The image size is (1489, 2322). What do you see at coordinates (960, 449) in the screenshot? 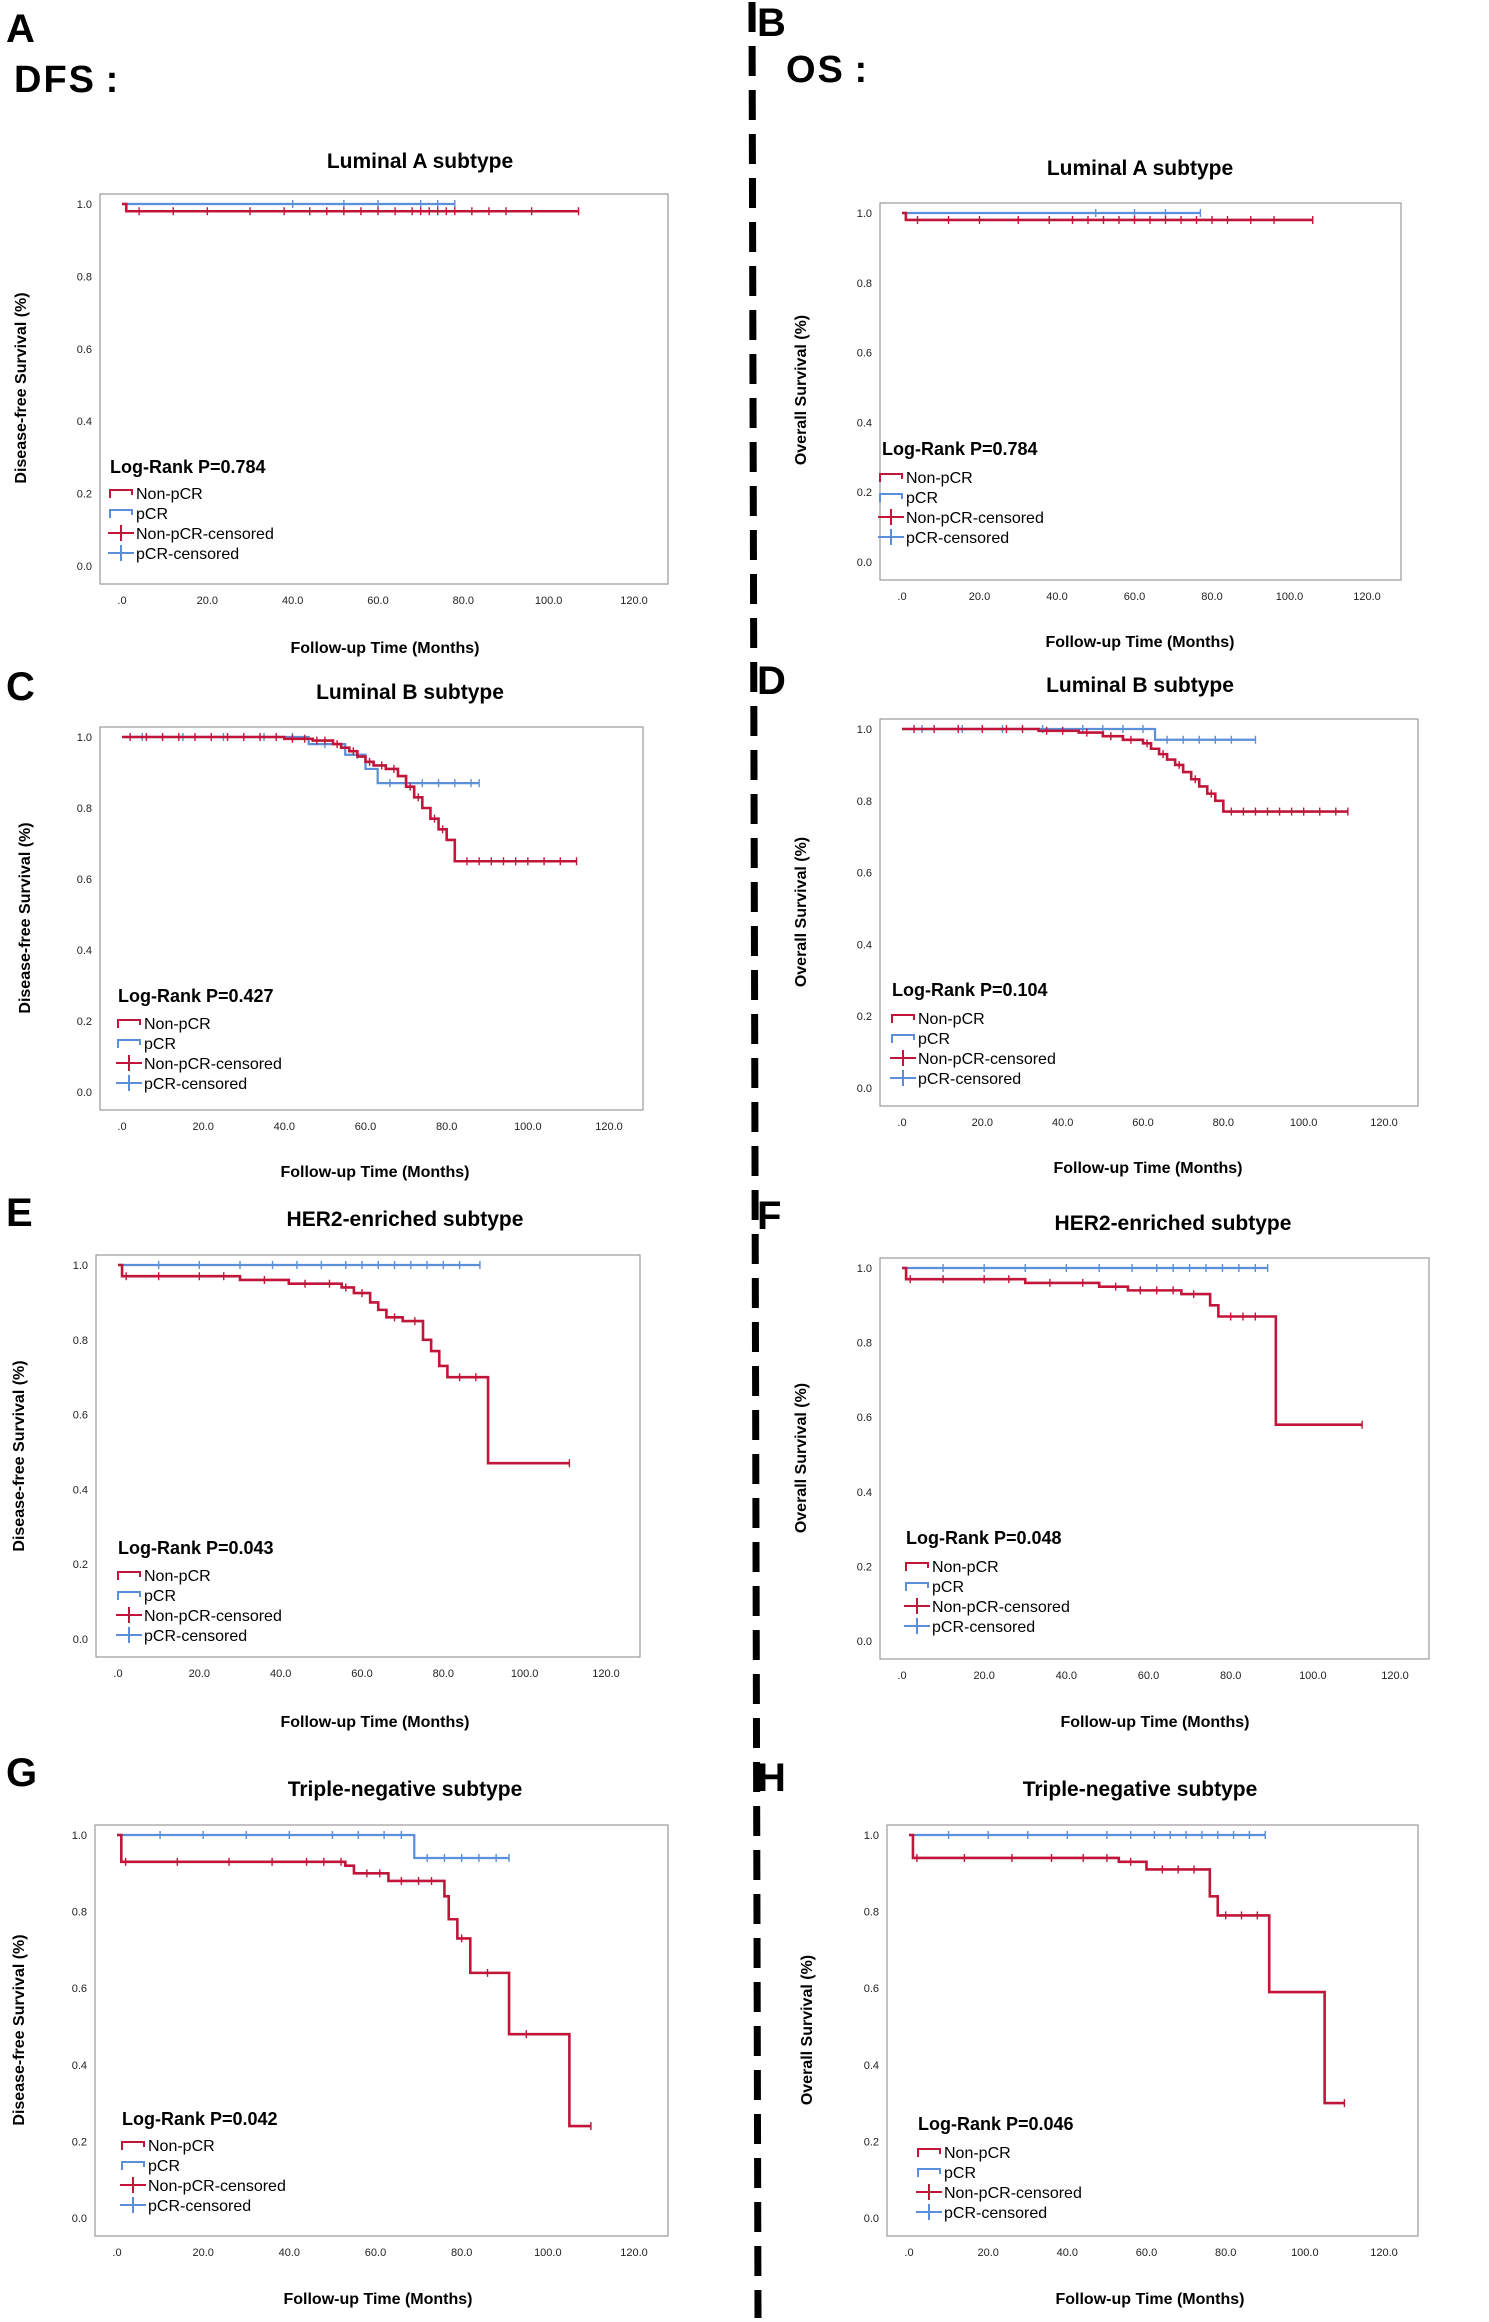
I see `log-rank-label: Log-Rank P=0.784` at bounding box center [960, 449].